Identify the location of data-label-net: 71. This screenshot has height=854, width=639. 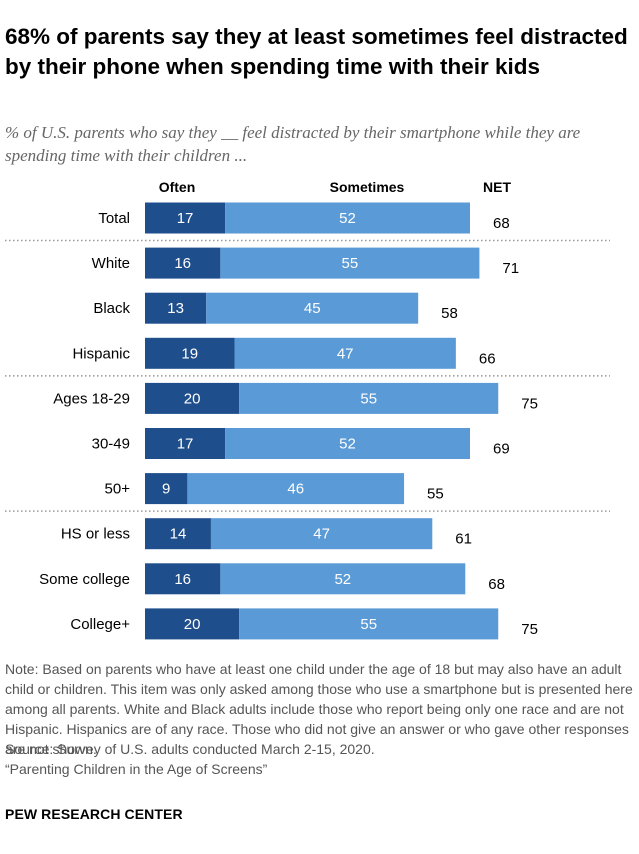
(510, 268).